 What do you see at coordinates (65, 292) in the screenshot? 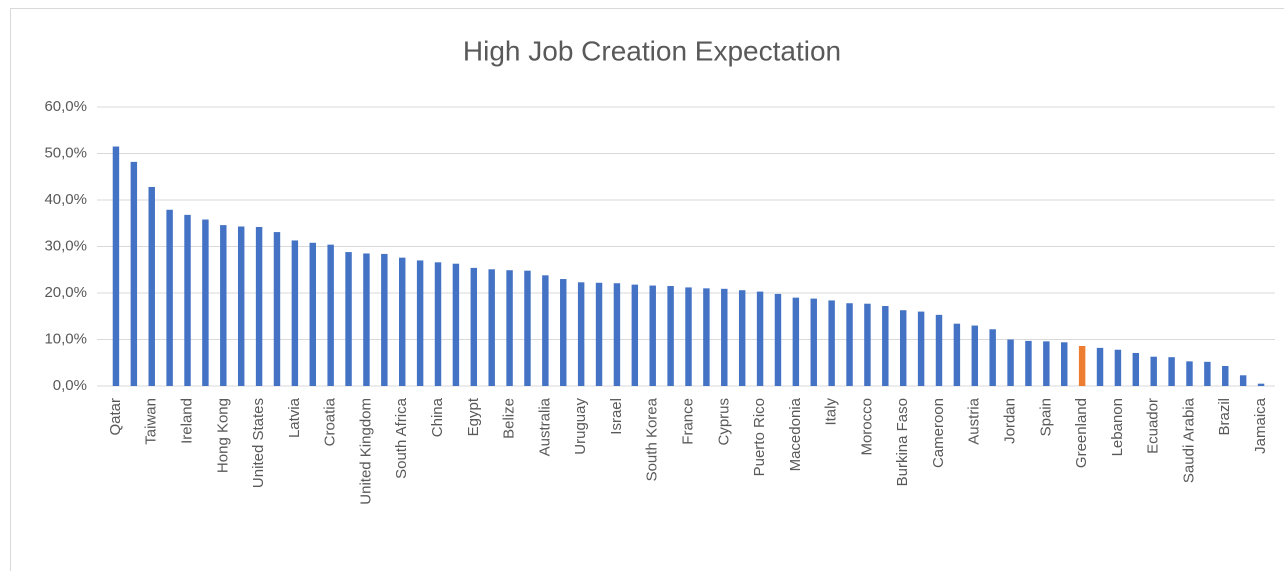
I see `y-tick-label: 20,0%` at bounding box center [65, 292].